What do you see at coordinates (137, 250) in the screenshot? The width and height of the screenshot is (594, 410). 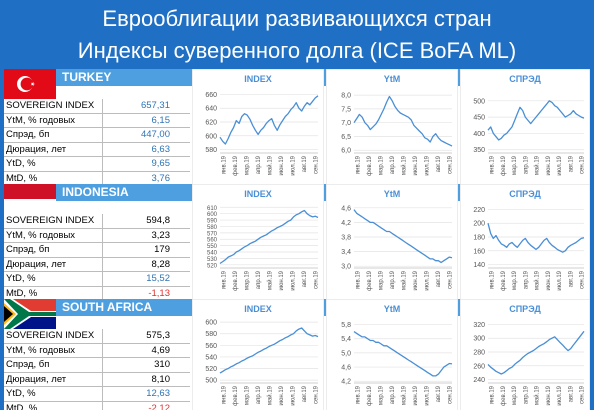 I see `stat-value: 179` at bounding box center [137, 250].